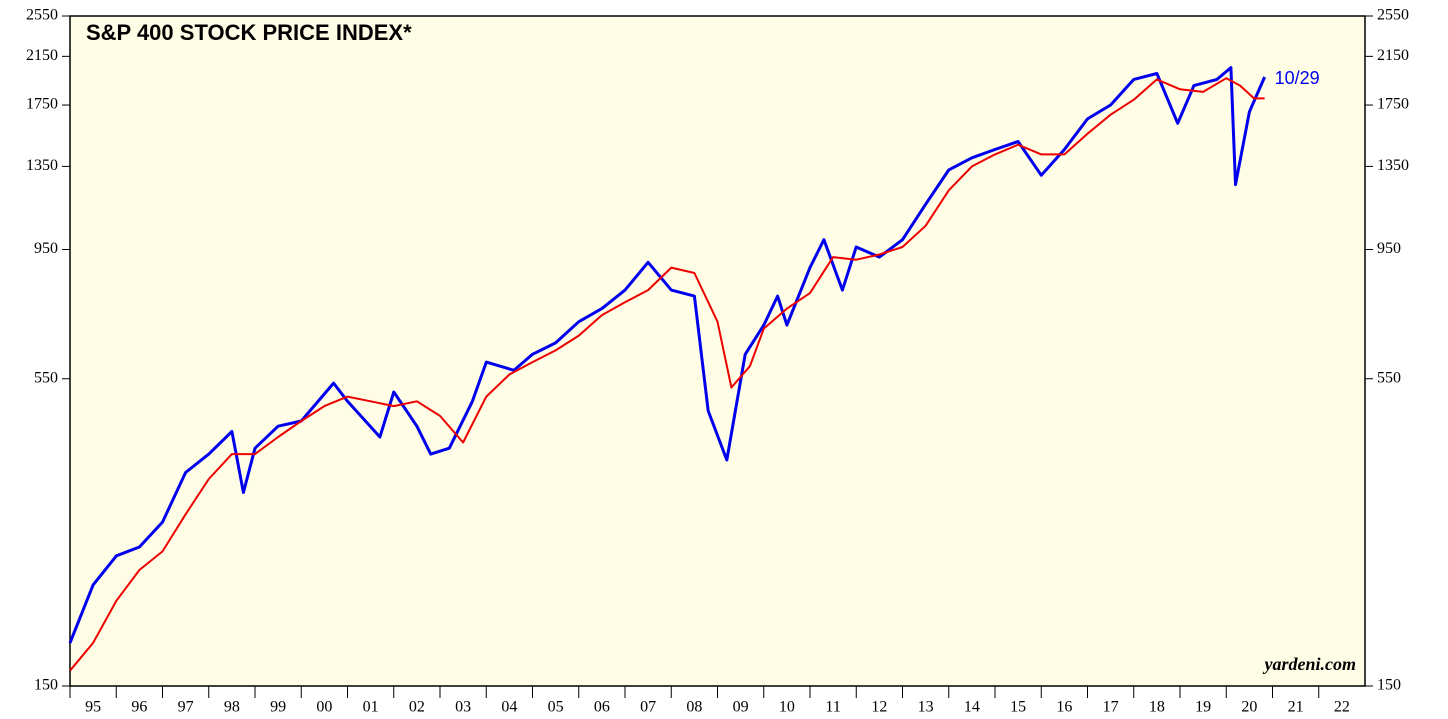 The height and width of the screenshot is (719, 1448). Describe the element at coordinates (139, 707) in the screenshot. I see `x-tick-label: 96` at that location.